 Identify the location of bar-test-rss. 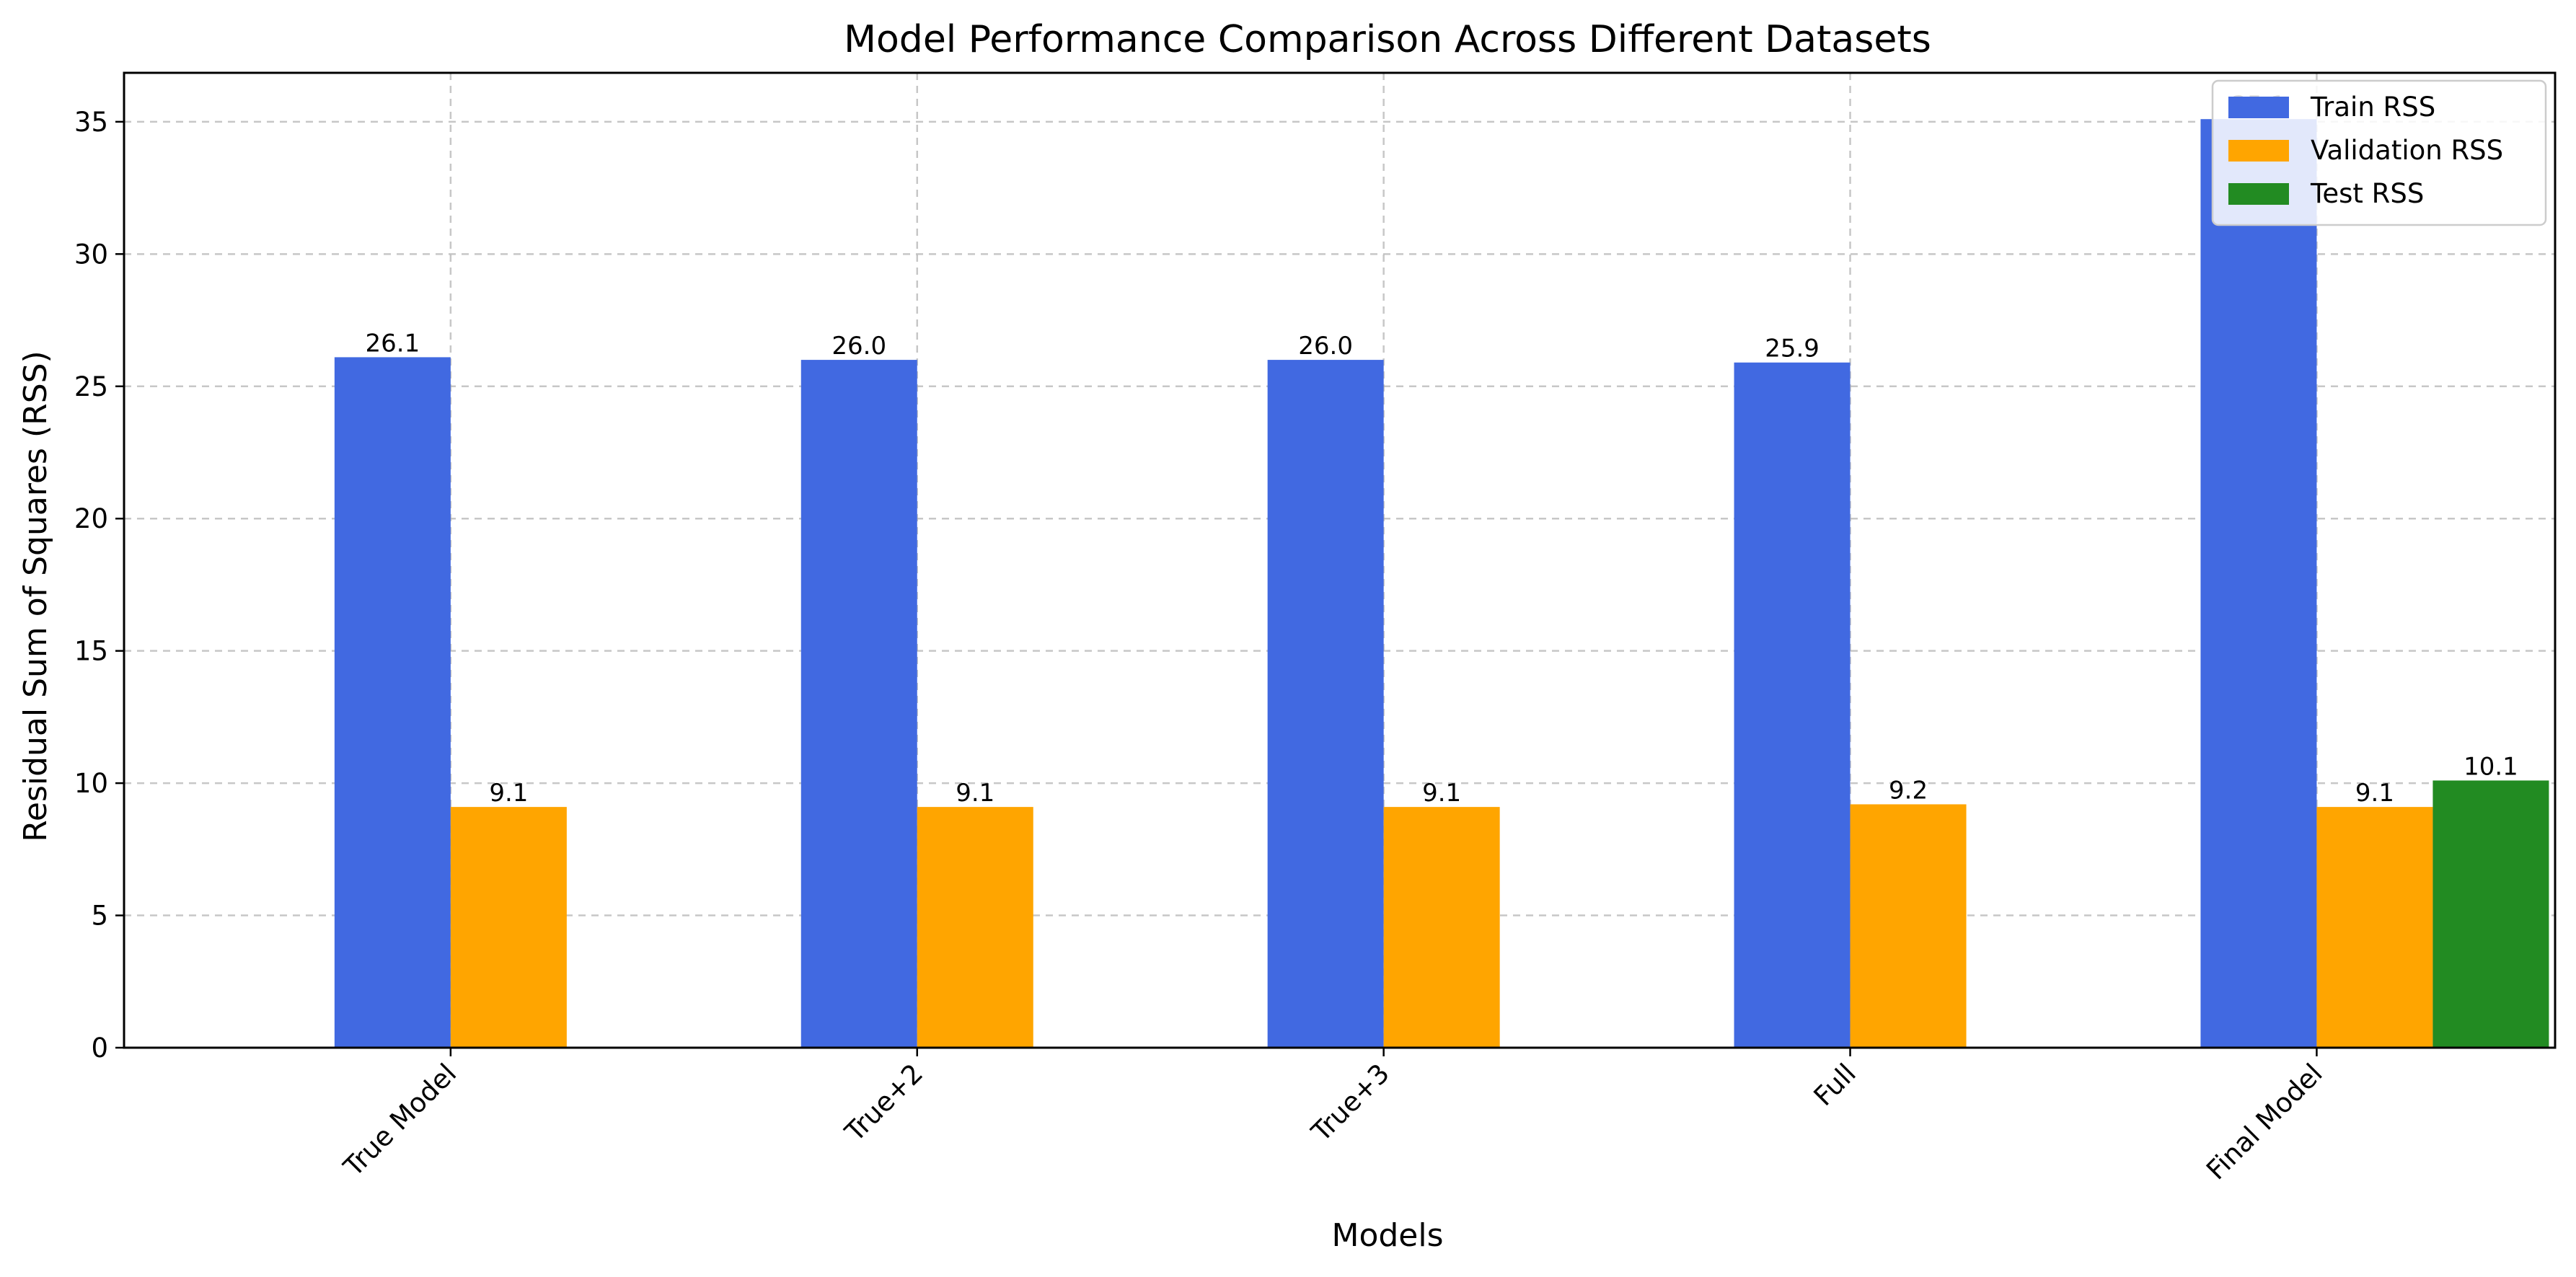
(2490, 914).